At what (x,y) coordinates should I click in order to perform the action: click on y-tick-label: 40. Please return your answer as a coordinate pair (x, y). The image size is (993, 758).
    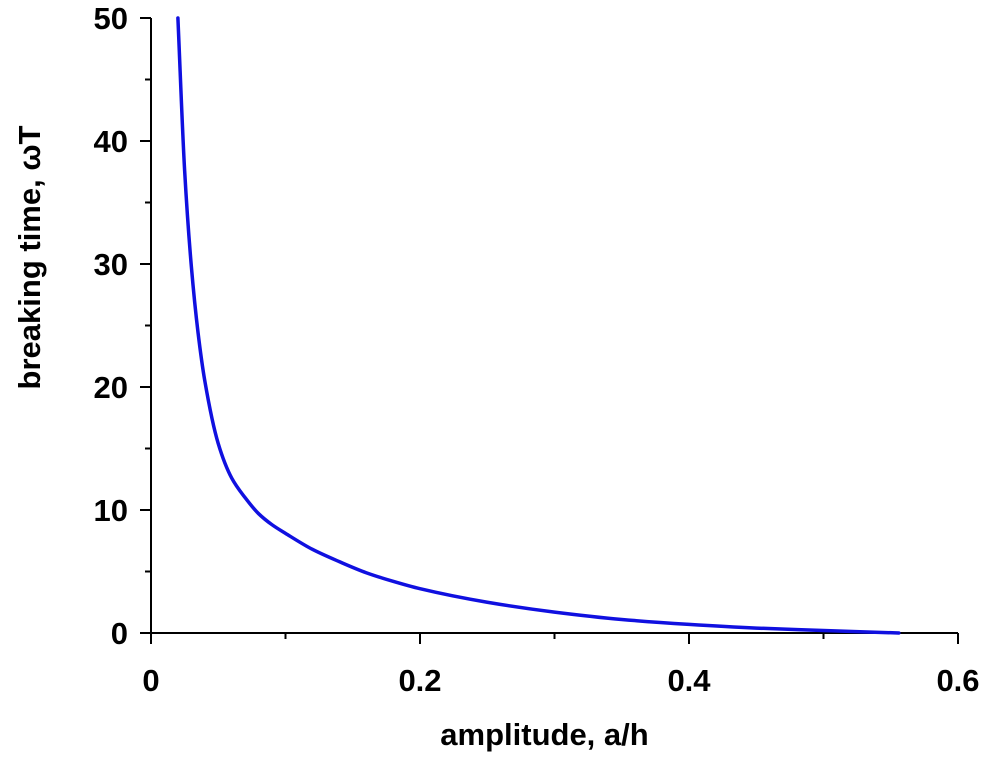
    Looking at the image, I should click on (111, 141).